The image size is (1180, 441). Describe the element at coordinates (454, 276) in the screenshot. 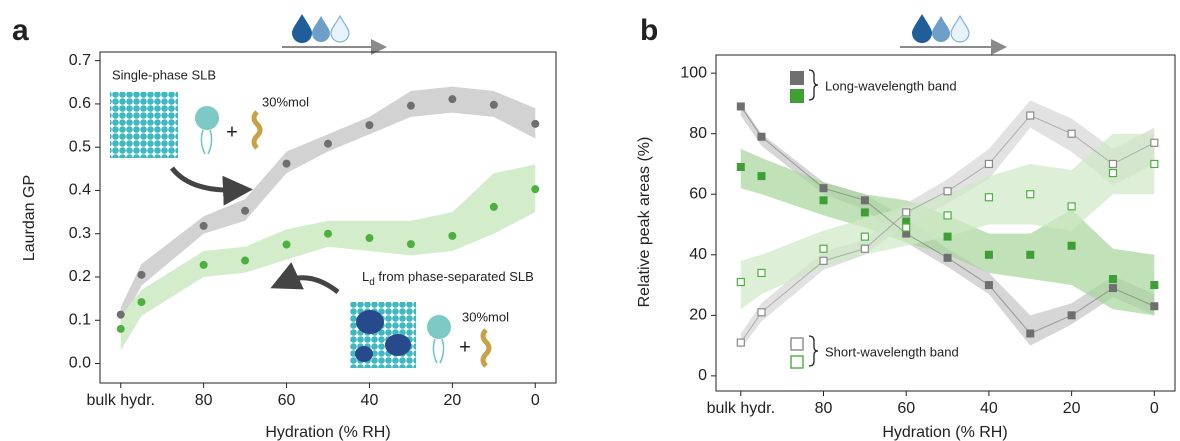

I see `annotation-part: from phase-separated SLB` at that location.